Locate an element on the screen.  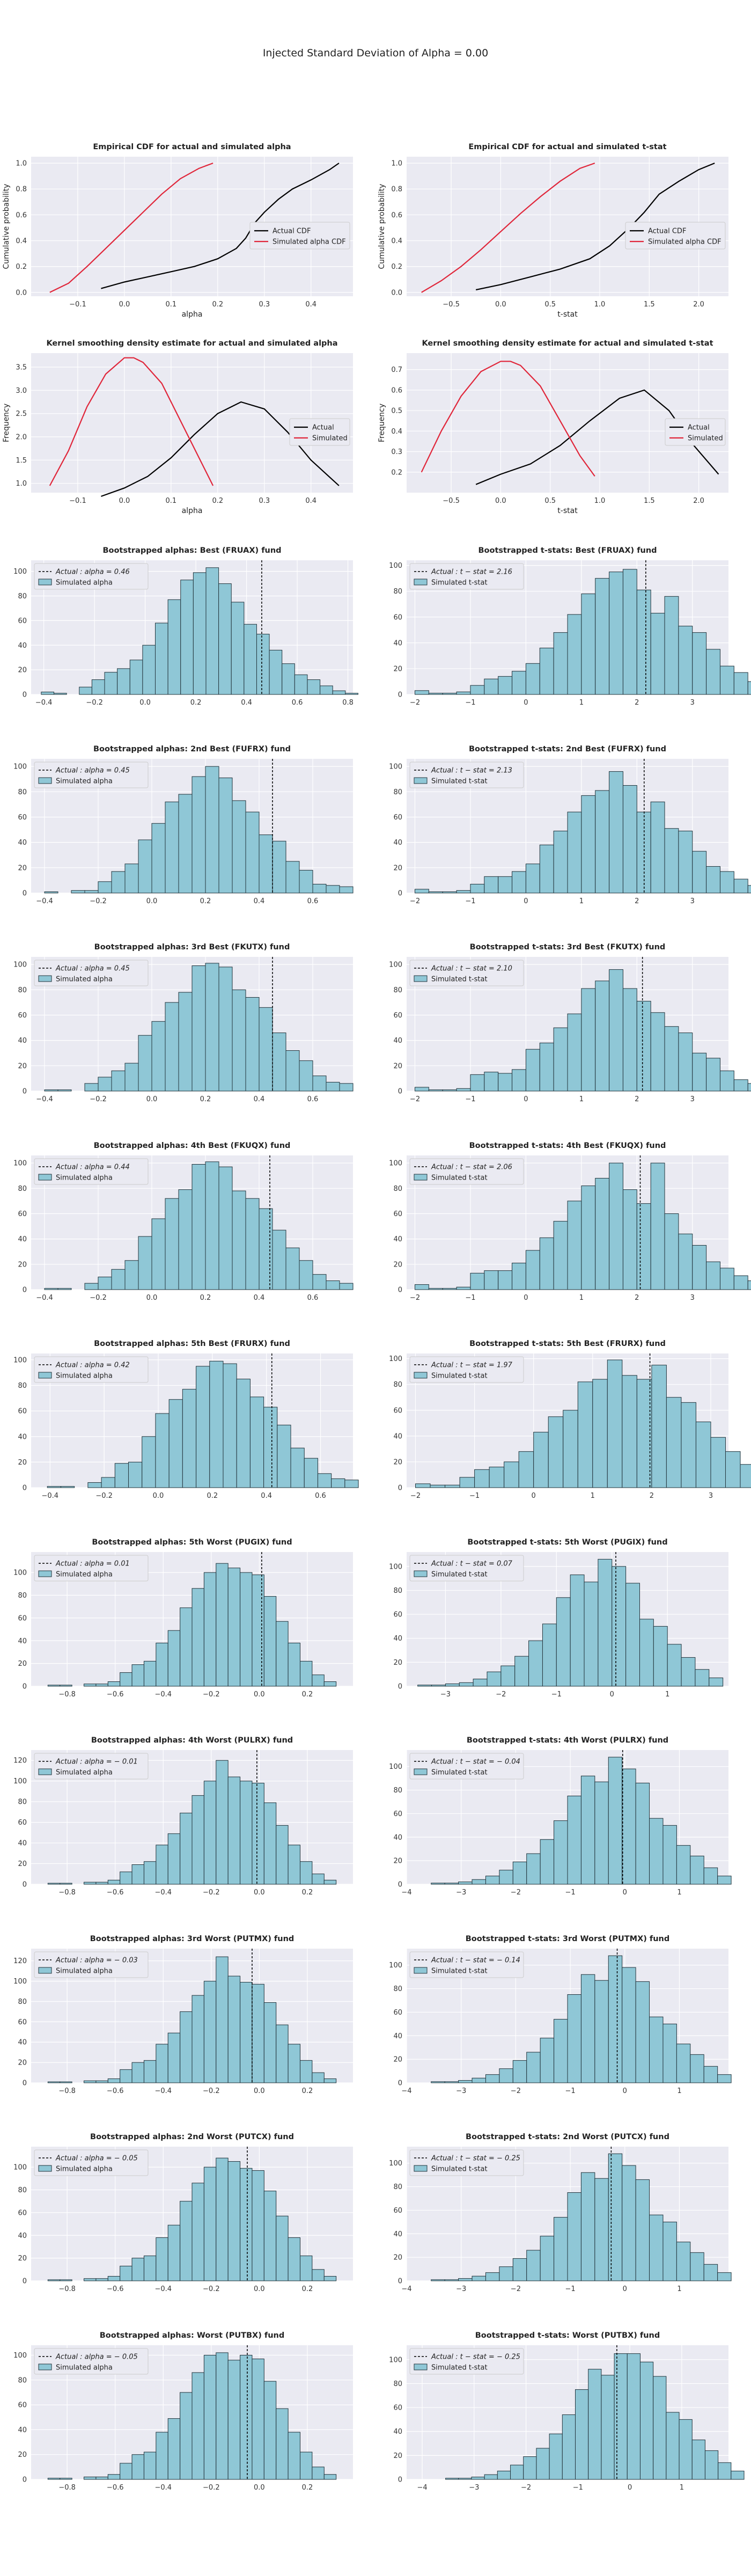
y-axis-label: Frequency is located at coordinates (6, 423).